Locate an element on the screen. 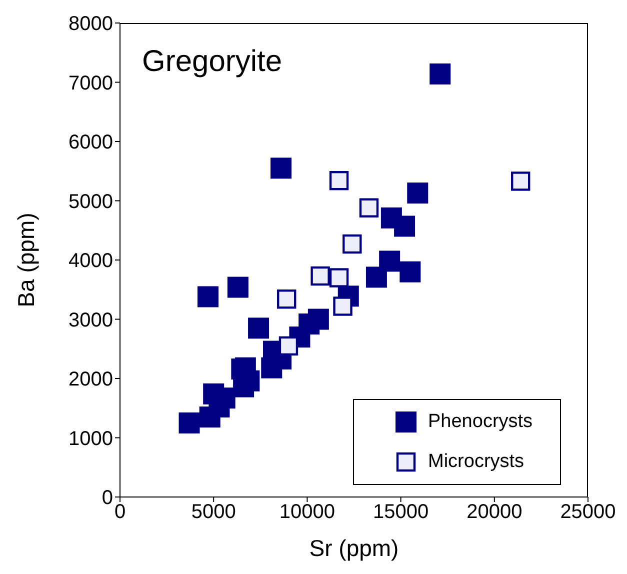  y-tick-label: 0 is located at coordinates (107, 498).